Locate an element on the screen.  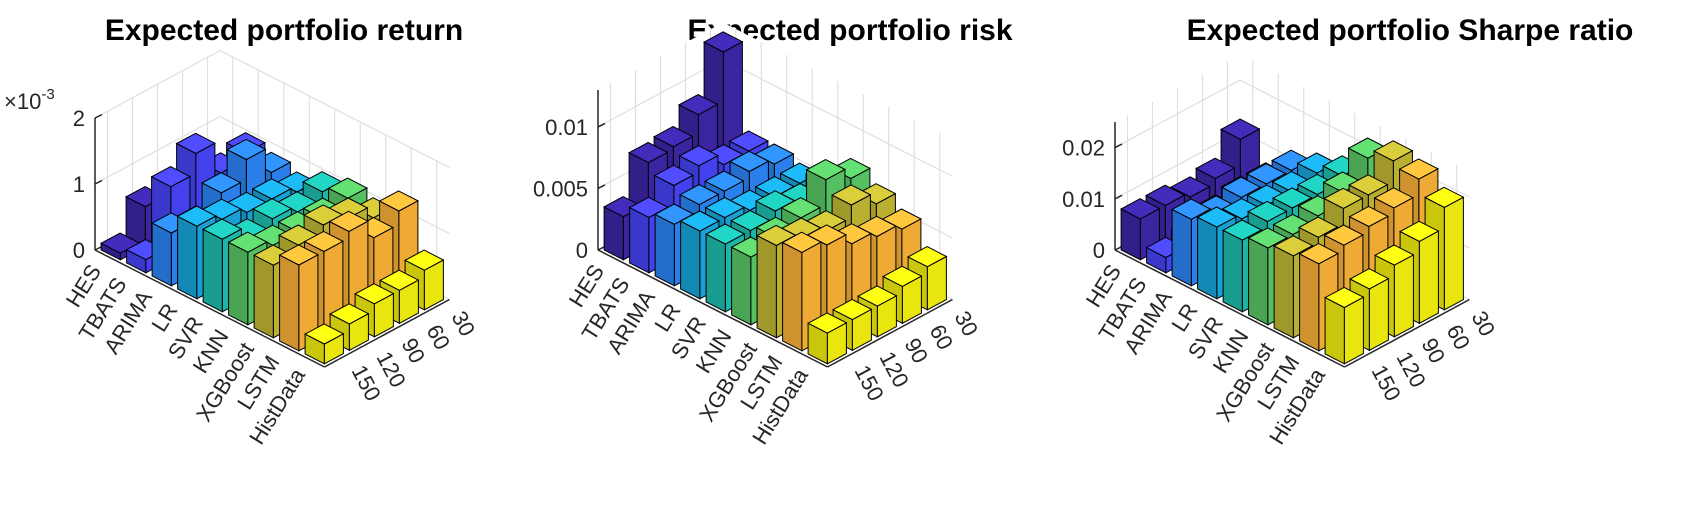
chart-title: Expected portfolio return is located at coordinates (284, 30).